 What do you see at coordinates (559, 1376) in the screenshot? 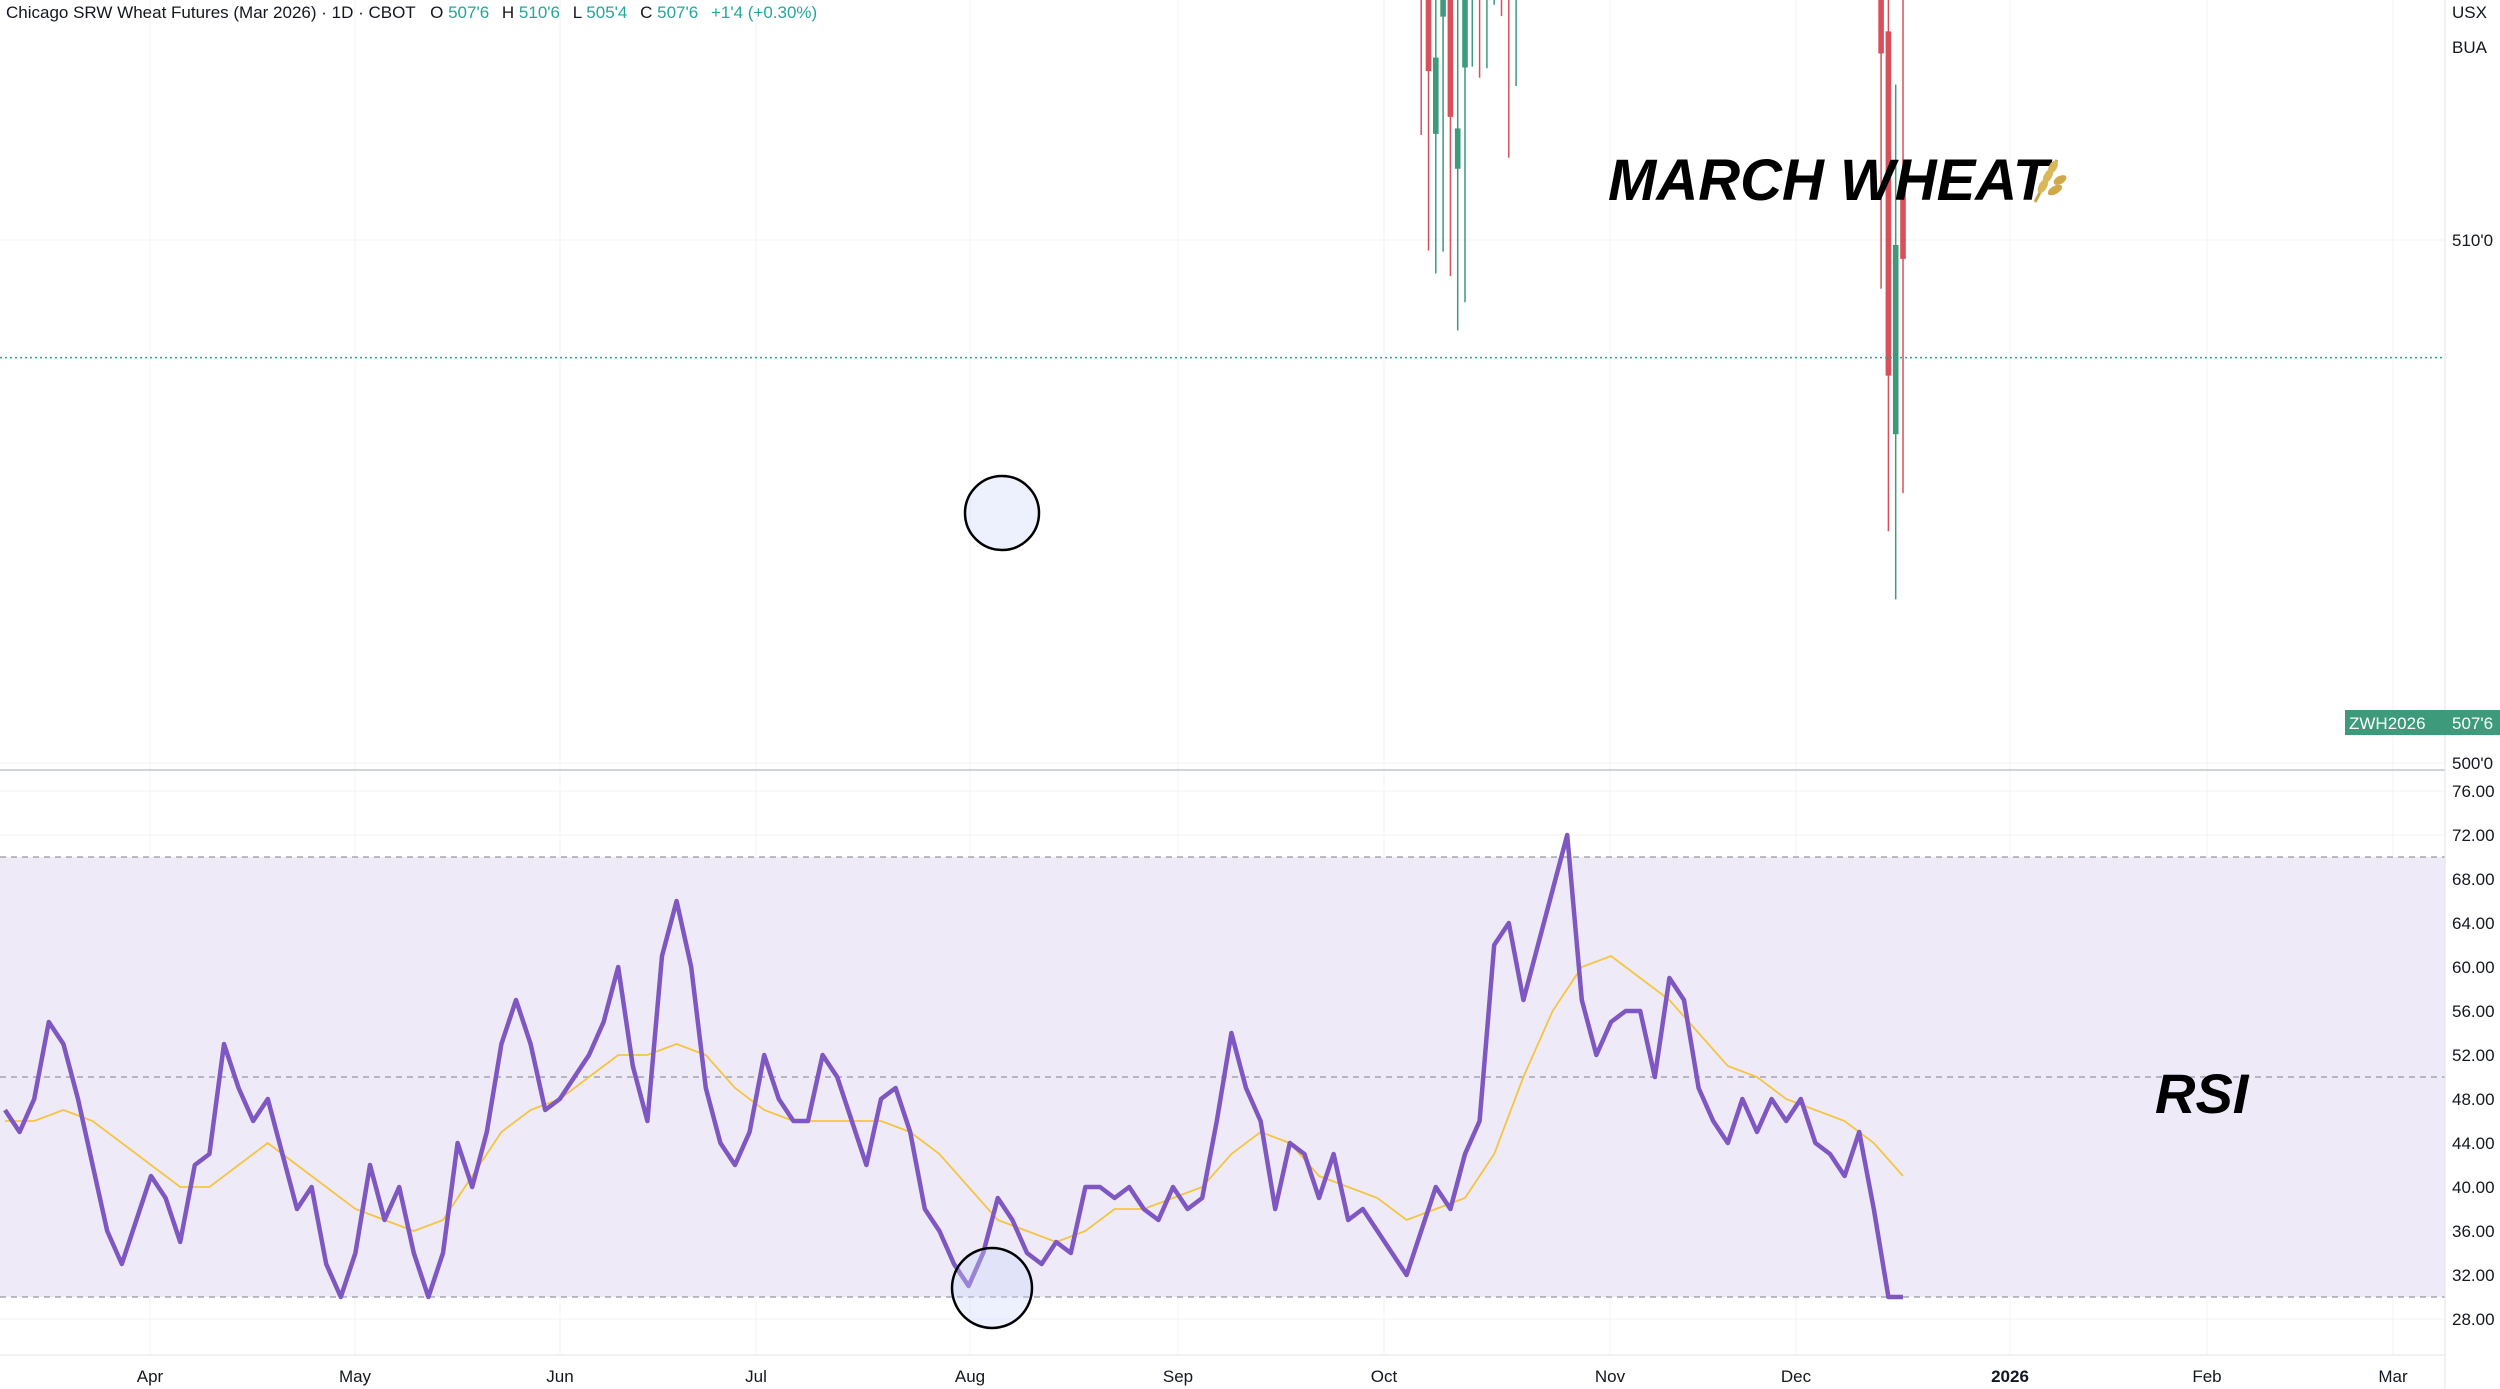
I see `month-tick-label: Jun` at bounding box center [559, 1376].